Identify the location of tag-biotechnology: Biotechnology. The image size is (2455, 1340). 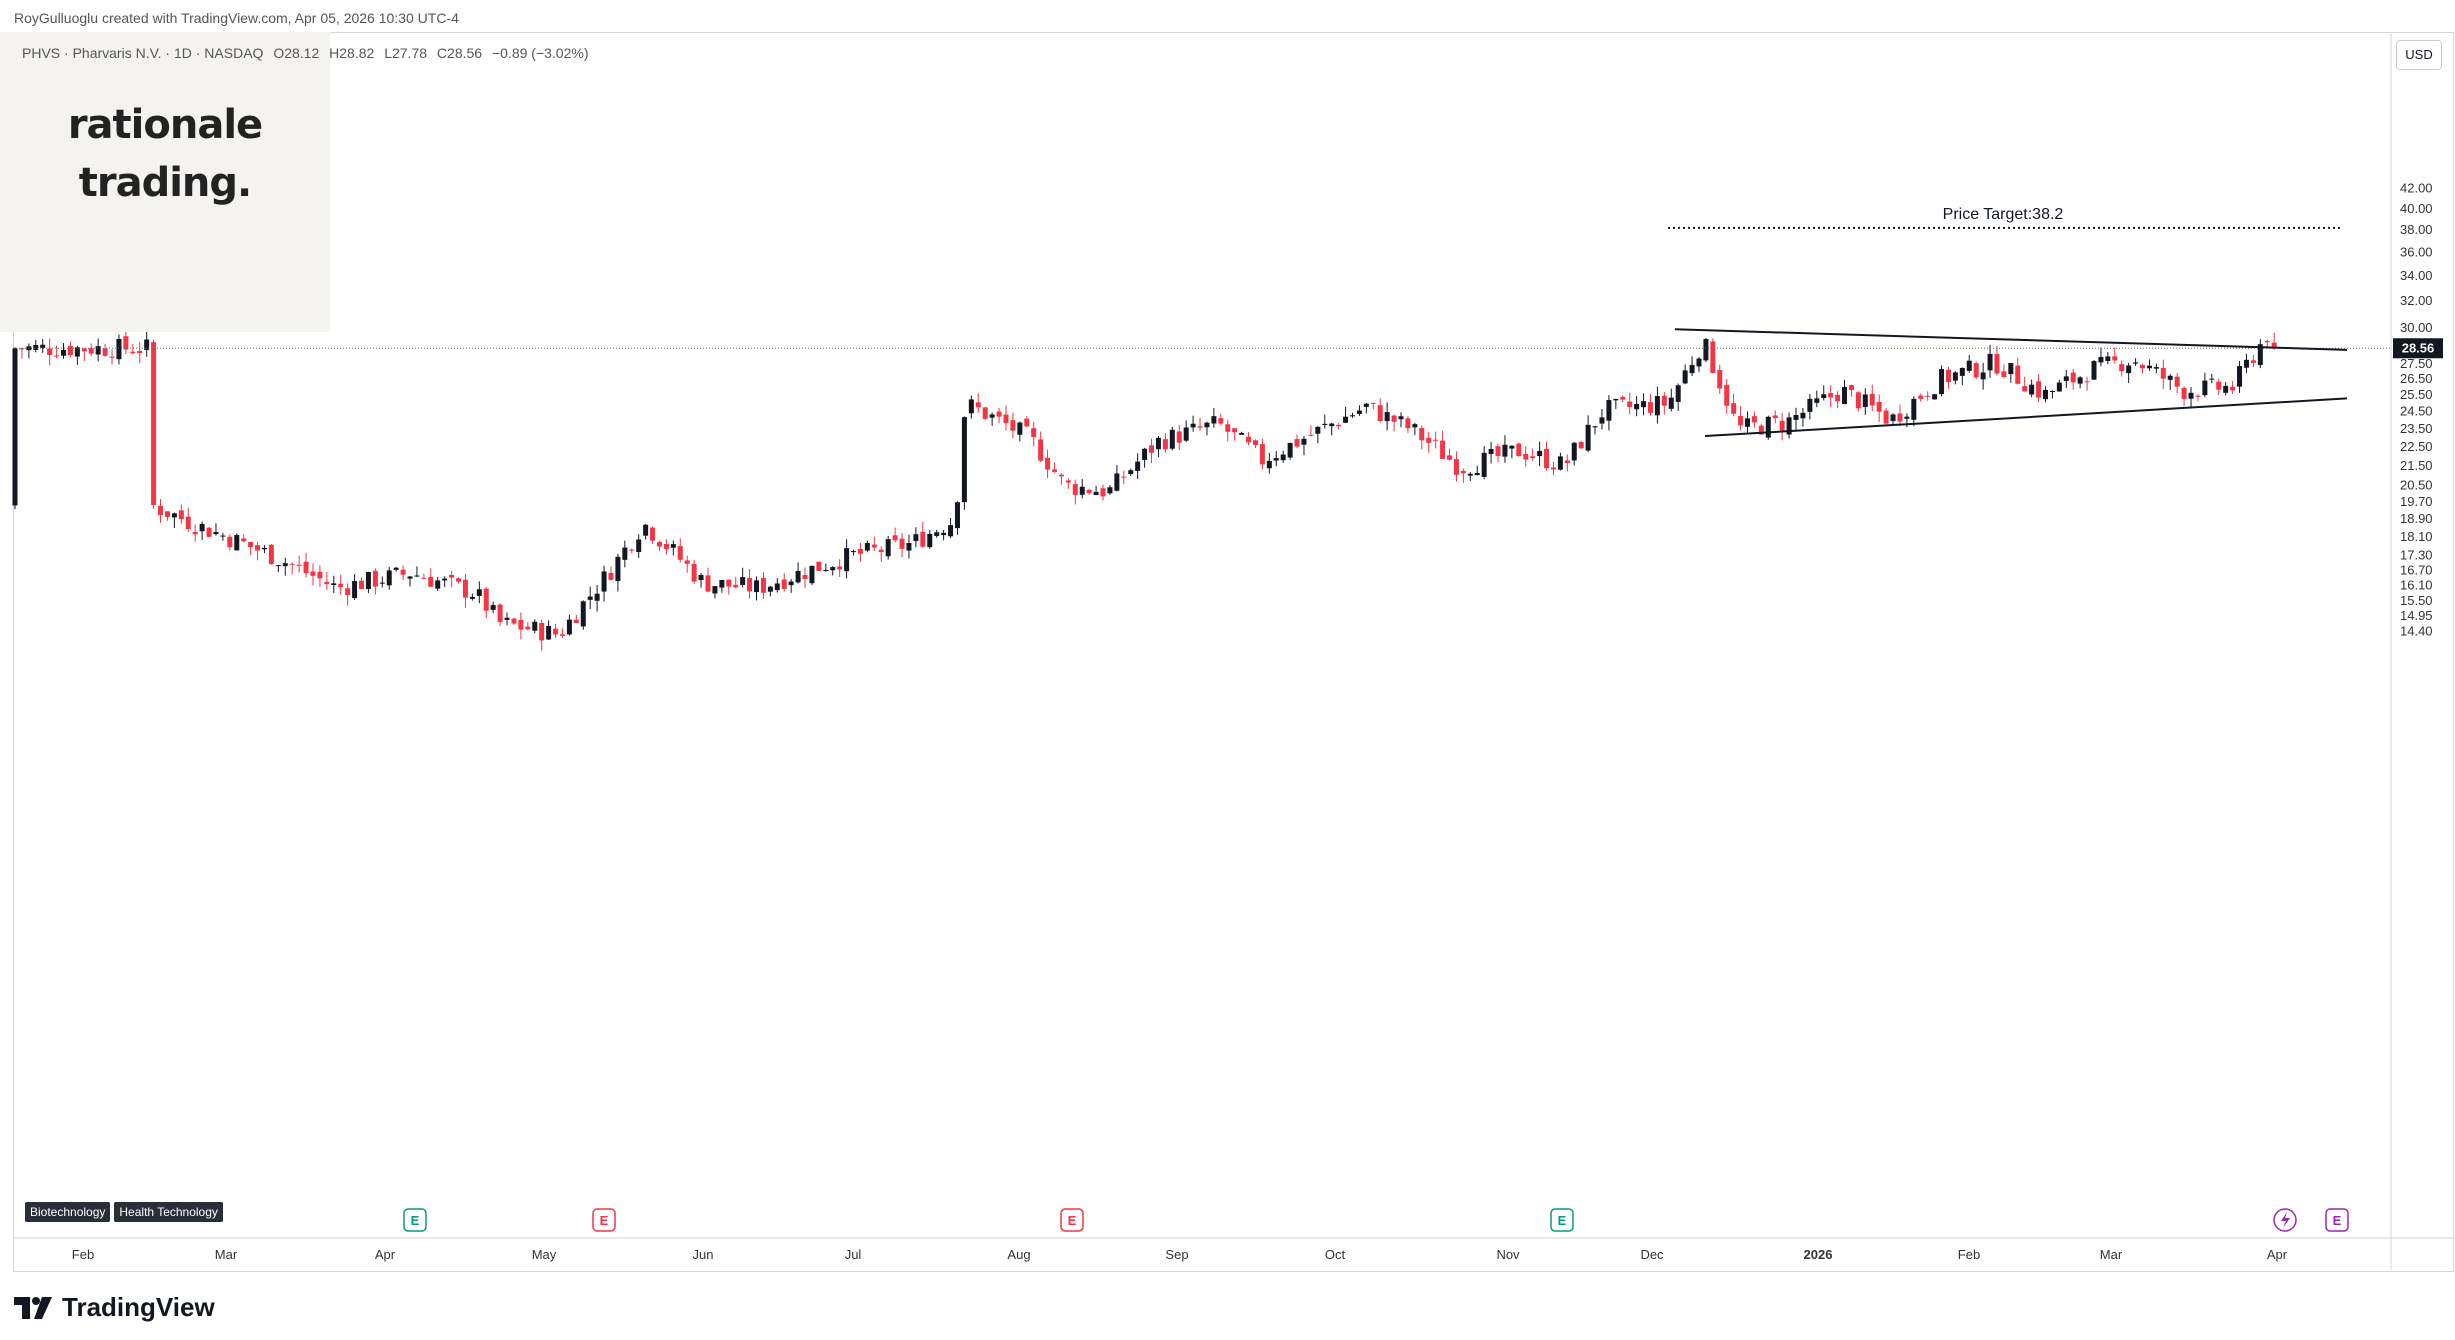
(68, 1212).